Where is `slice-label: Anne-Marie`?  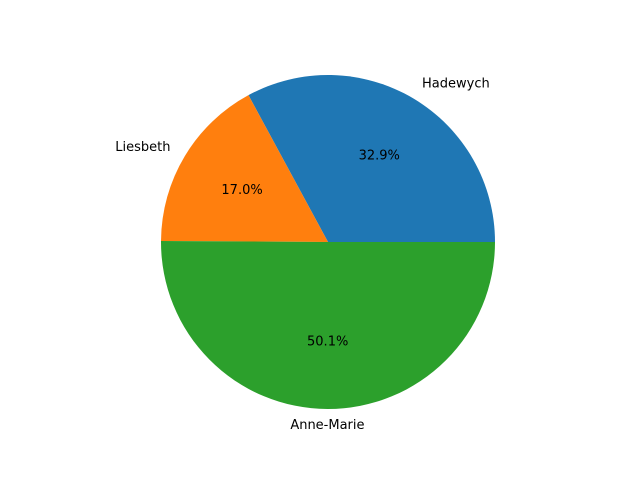
slice-label: Anne-Marie is located at coordinates (327, 425).